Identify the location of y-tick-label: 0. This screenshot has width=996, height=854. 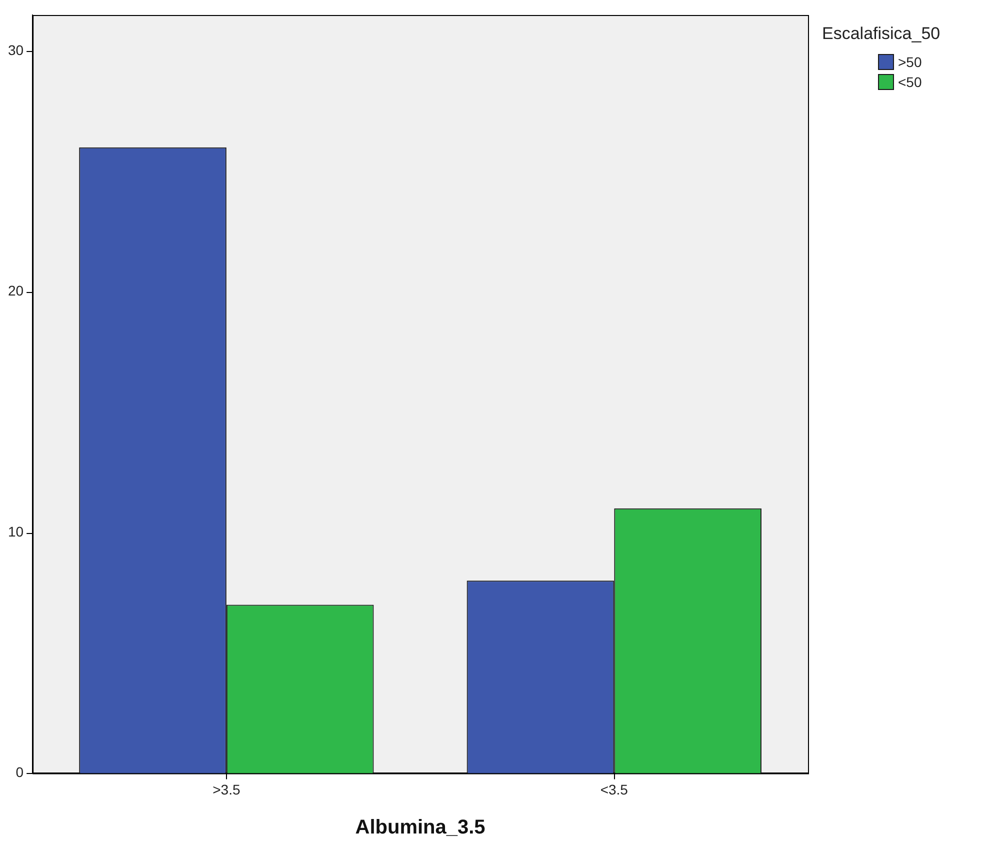
(20, 772).